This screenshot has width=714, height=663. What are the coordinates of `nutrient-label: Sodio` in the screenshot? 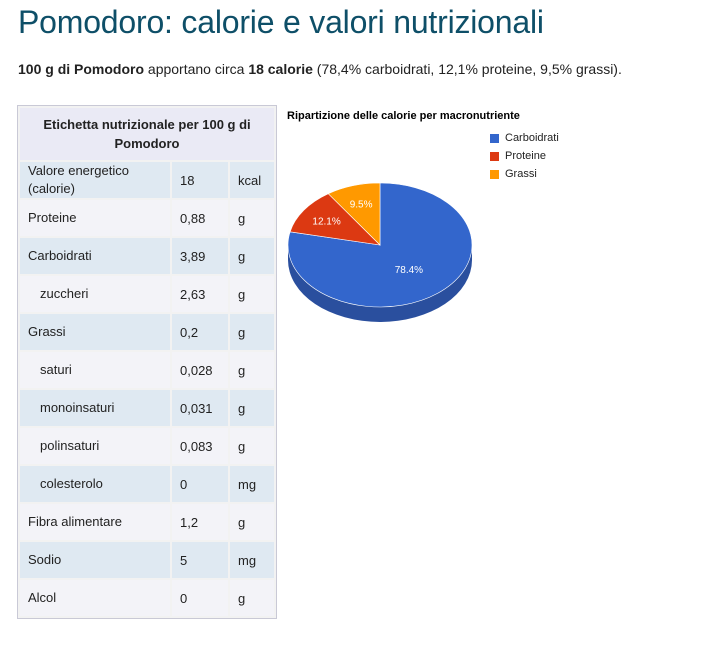 It's located at (95, 560).